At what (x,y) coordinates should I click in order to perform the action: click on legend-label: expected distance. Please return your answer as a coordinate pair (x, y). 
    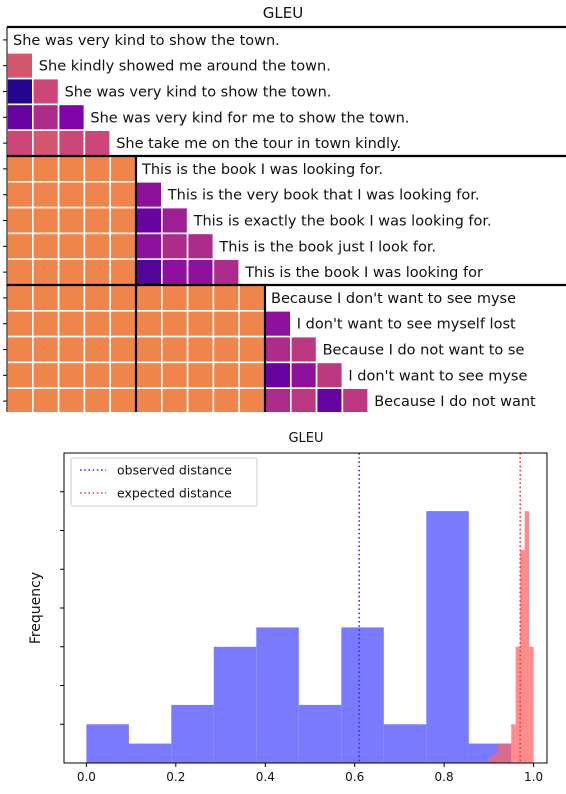
    Looking at the image, I should click on (174, 493).